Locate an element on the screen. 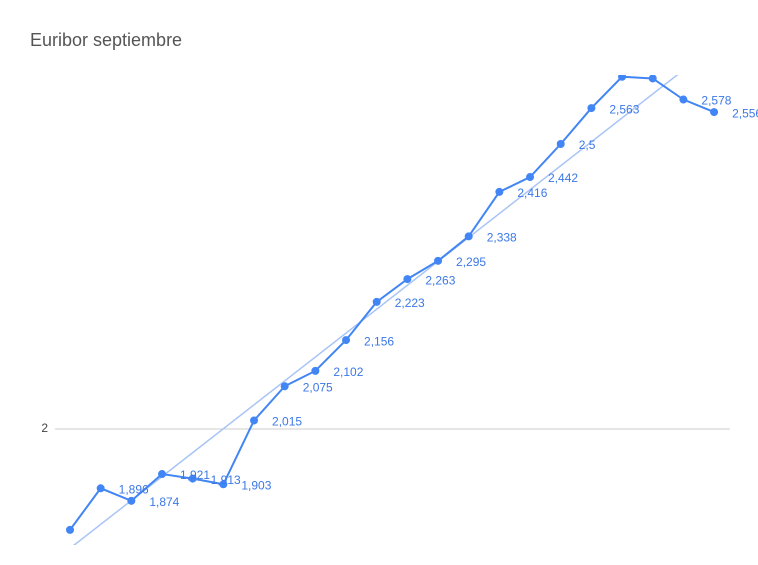 This screenshot has height=565, width=758. data-label: 1,921 is located at coordinates (195, 475).